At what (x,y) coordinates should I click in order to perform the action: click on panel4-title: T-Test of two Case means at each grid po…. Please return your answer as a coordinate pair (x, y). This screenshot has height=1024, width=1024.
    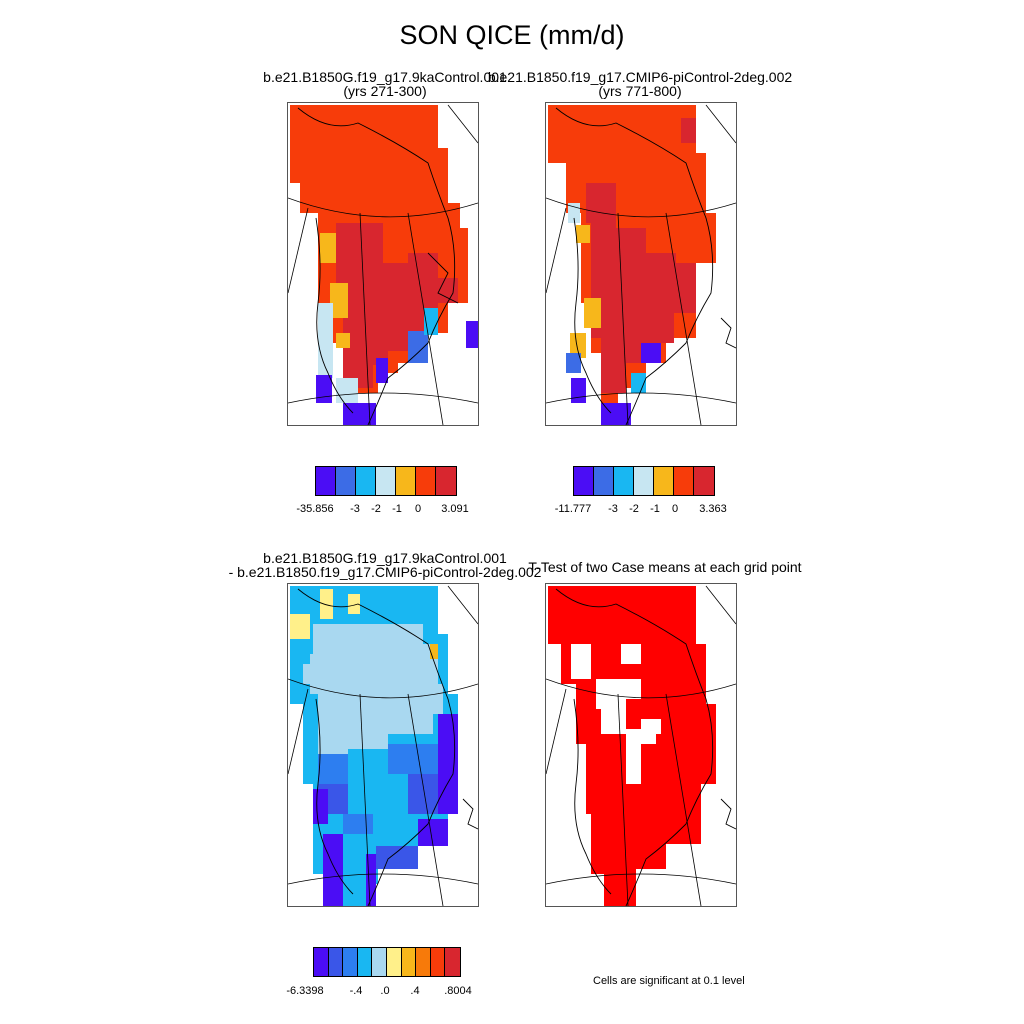
    Looking at the image, I should click on (665, 567).